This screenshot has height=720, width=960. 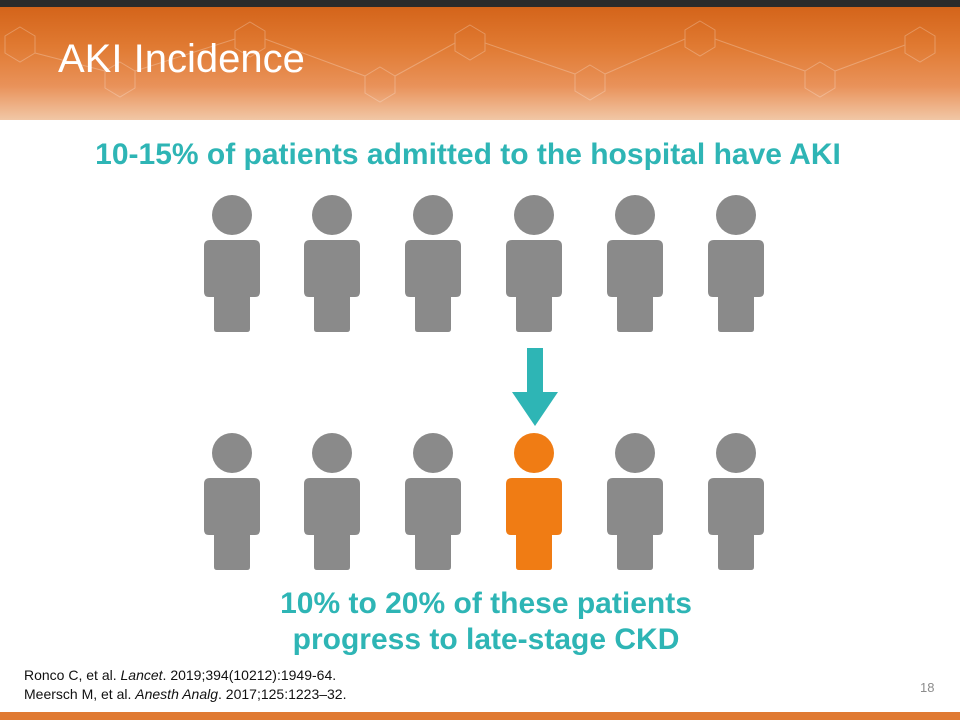 What do you see at coordinates (177, 694) in the screenshot?
I see `reference-2-journal: Anesth Analg` at bounding box center [177, 694].